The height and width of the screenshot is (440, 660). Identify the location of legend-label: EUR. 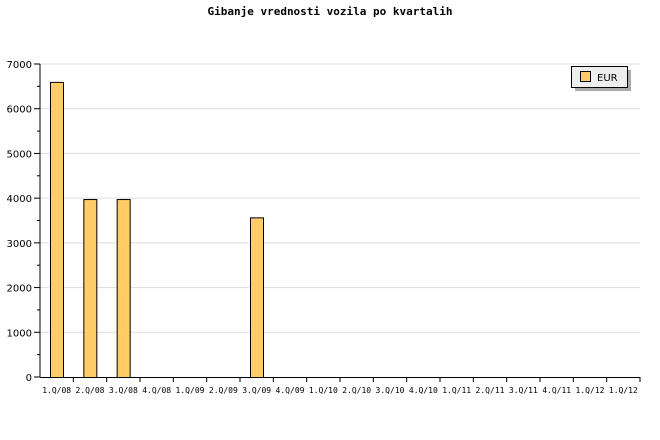
(607, 78).